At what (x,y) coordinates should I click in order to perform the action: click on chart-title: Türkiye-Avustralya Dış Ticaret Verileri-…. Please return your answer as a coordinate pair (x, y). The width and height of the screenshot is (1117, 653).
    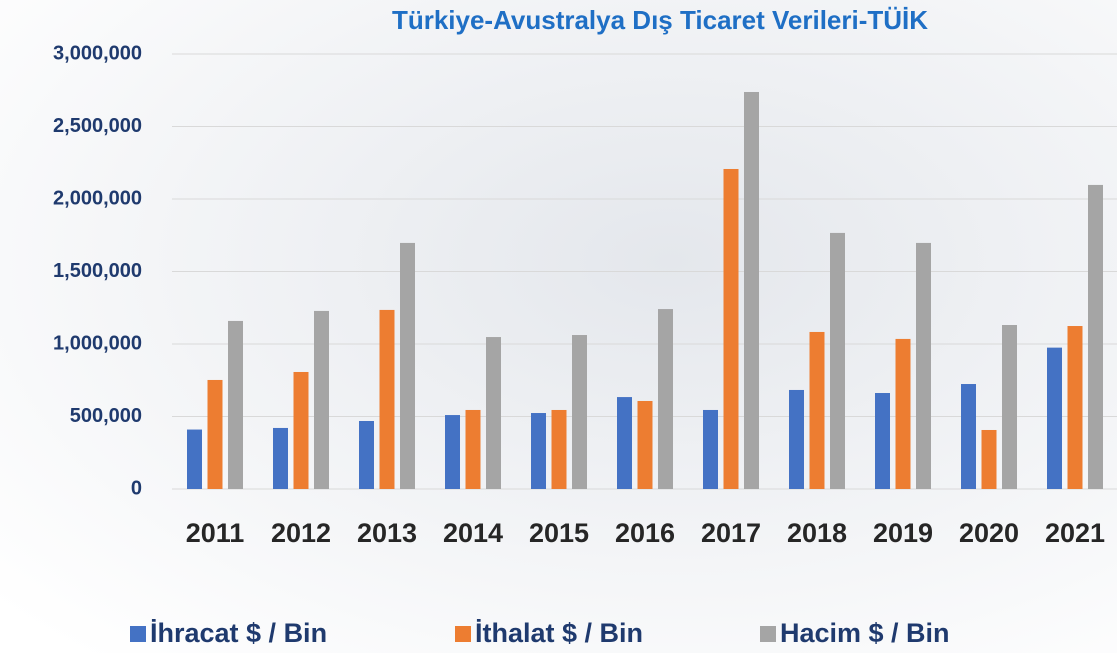
    Looking at the image, I should click on (660, 20).